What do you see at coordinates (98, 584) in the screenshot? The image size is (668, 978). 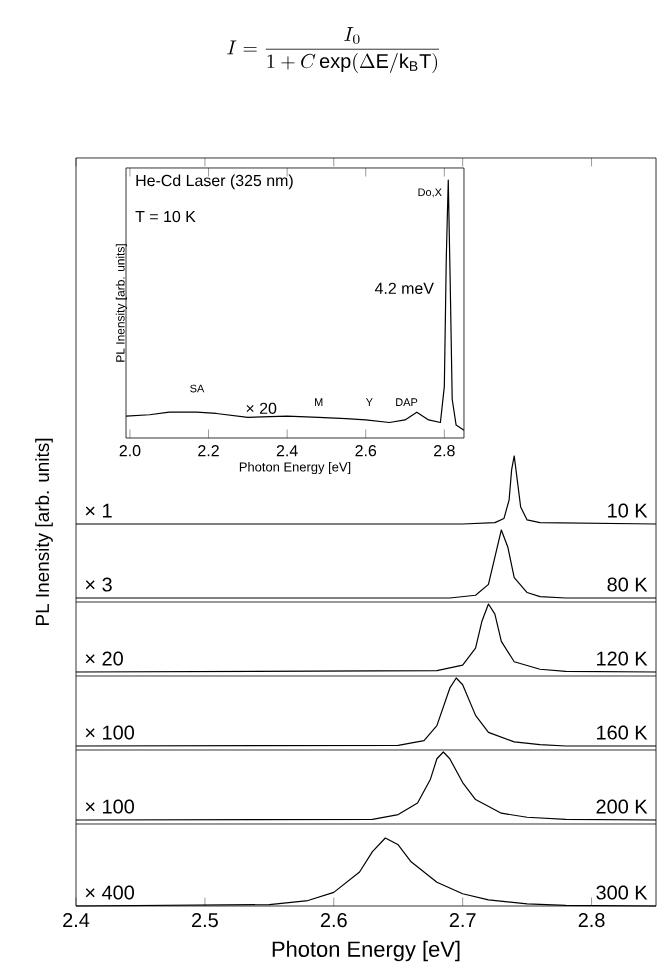 I see `annotation: × 3` at bounding box center [98, 584].